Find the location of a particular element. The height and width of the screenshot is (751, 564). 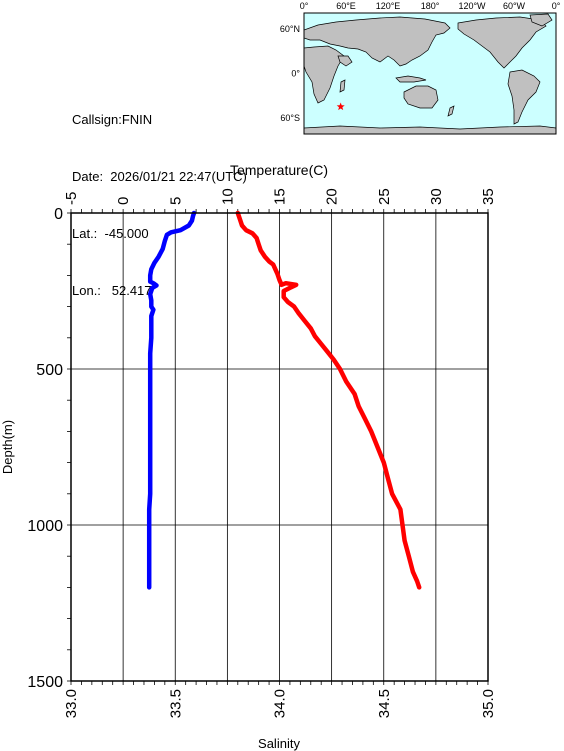

depth-tick-label: 0 is located at coordinates (58, 214).